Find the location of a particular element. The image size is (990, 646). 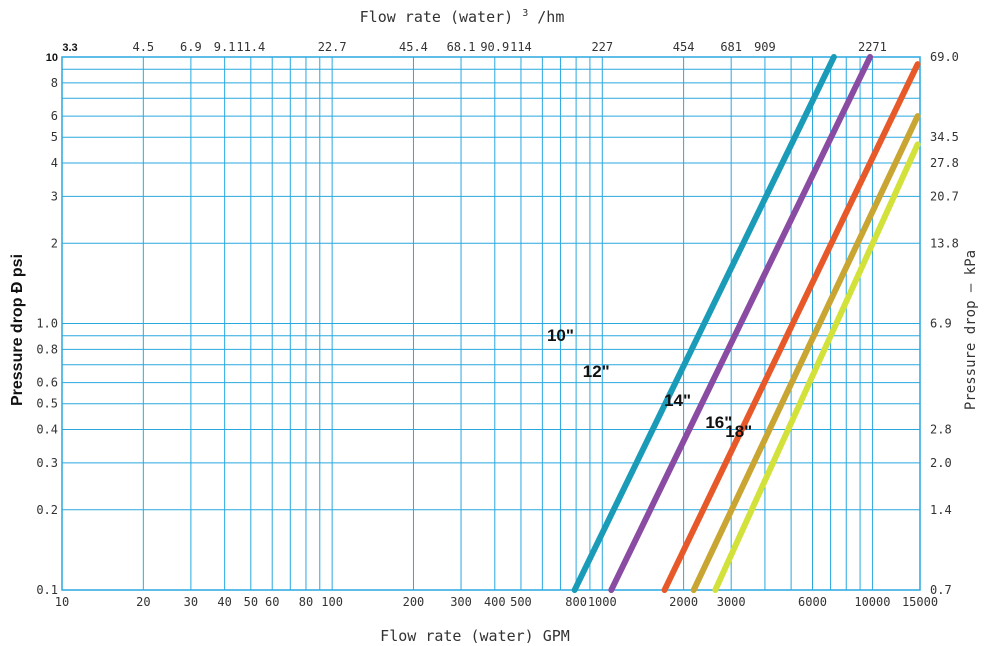

y-tick-label: 0.5 is located at coordinates (47, 404).